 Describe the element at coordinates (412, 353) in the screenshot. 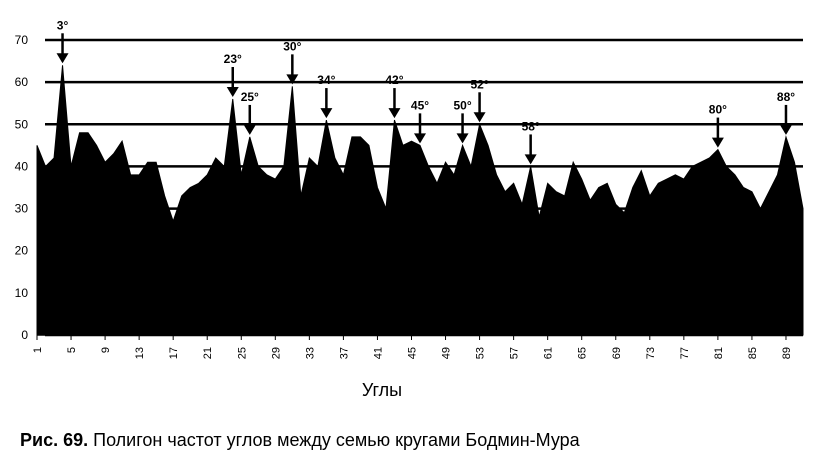

I see `x-tick-label: 45` at that location.